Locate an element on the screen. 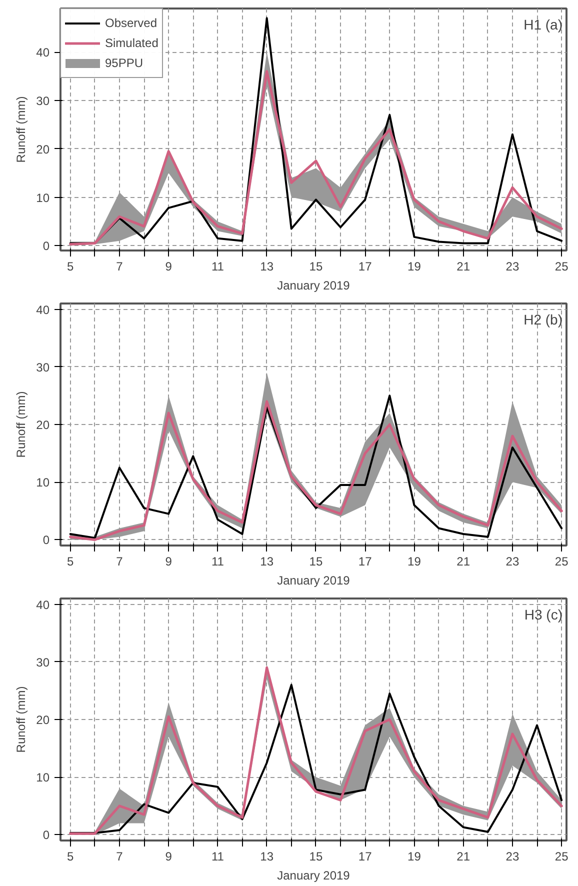 The image size is (578, 886). text: H3 (c) is located at coordinates (543, 614).